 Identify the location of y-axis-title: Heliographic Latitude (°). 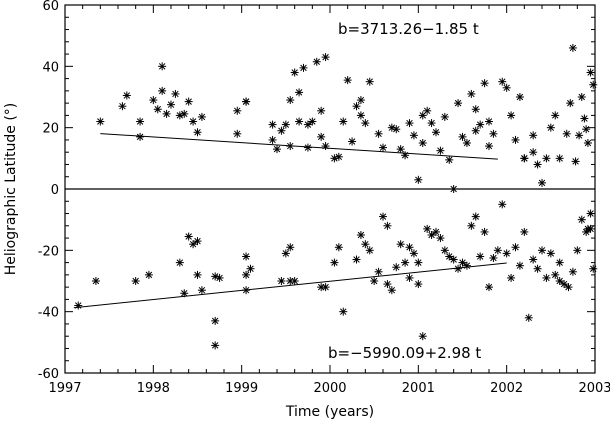
(11, 189).